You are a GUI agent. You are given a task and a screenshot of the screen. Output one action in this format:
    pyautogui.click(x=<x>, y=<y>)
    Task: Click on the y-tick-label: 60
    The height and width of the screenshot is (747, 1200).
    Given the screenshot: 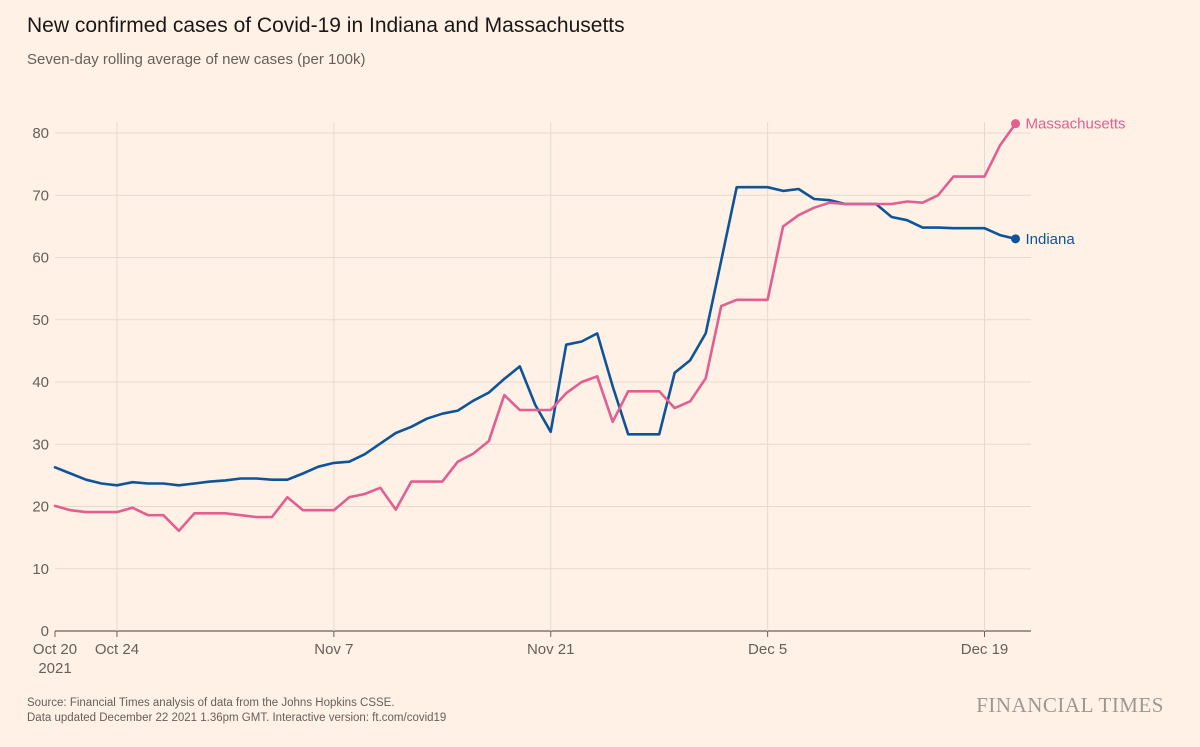 What is the action you would take?
    pyautogui.click(x=40, y=258)
    